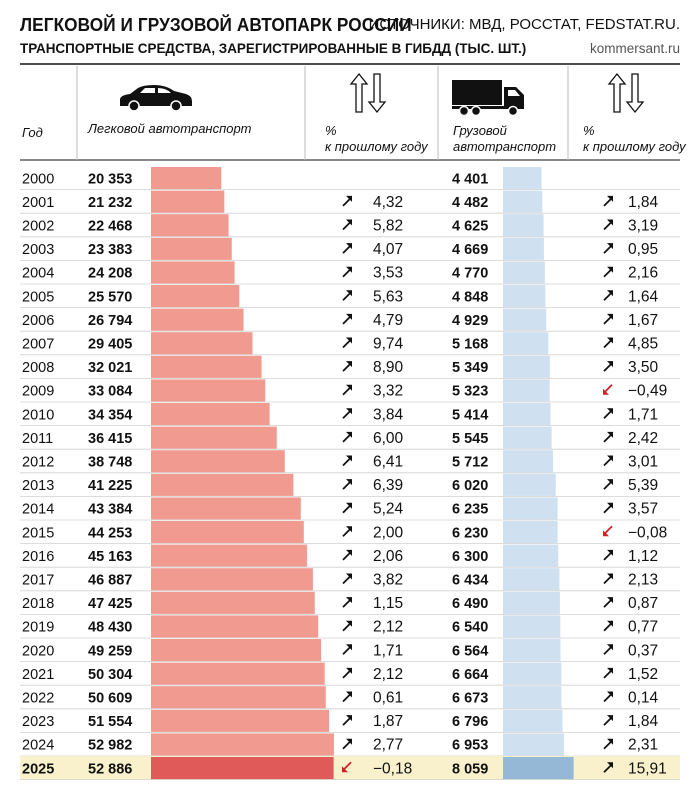 This screenshot has width=700, height=800. Describe the element at coordinates (388, 603) in the screenshot. I see `cars-pct-value: 1,15` at that location.